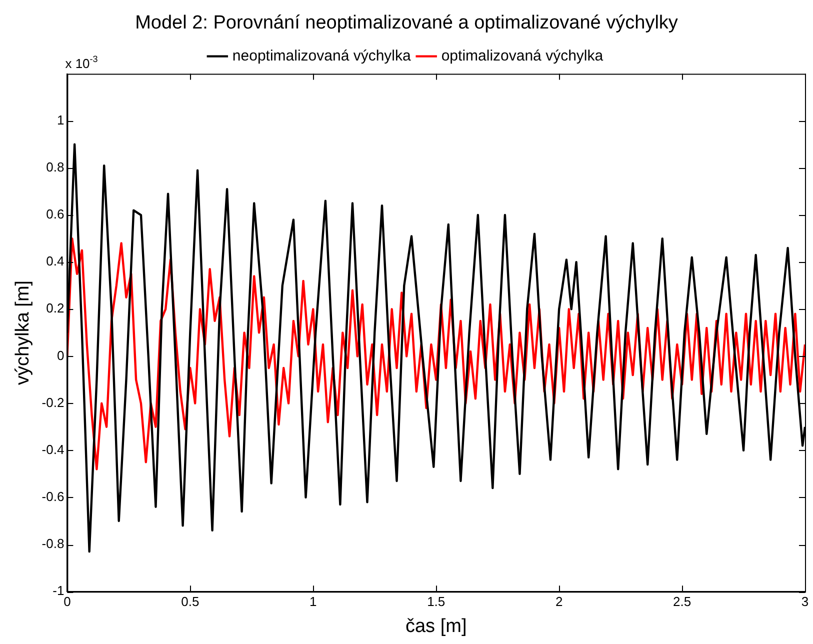  Describe the element at coordinates (55, 214) in the screenshot. I see `y-tick-label: 0.6` at that location.